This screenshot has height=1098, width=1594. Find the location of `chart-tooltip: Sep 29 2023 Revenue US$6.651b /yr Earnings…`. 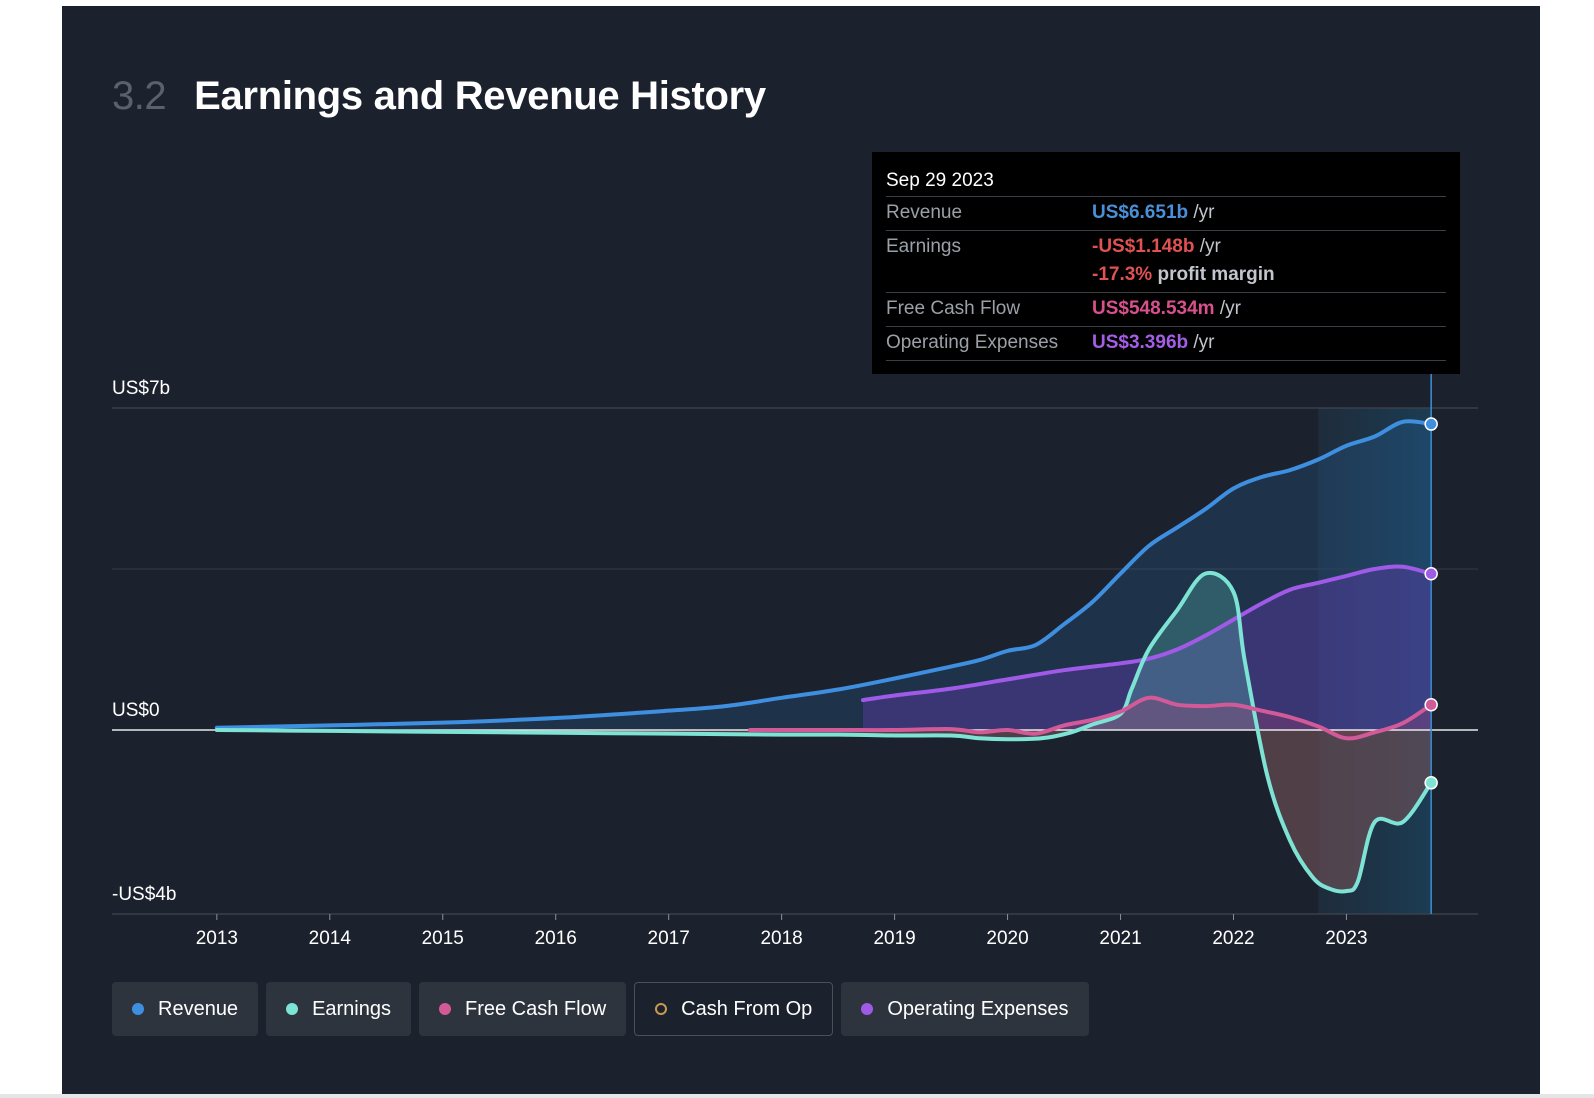

chart-tooltip: Sep 29 2023 Revenue US$6.651b /yr Earnings… is located at coordinates (1166, 263).